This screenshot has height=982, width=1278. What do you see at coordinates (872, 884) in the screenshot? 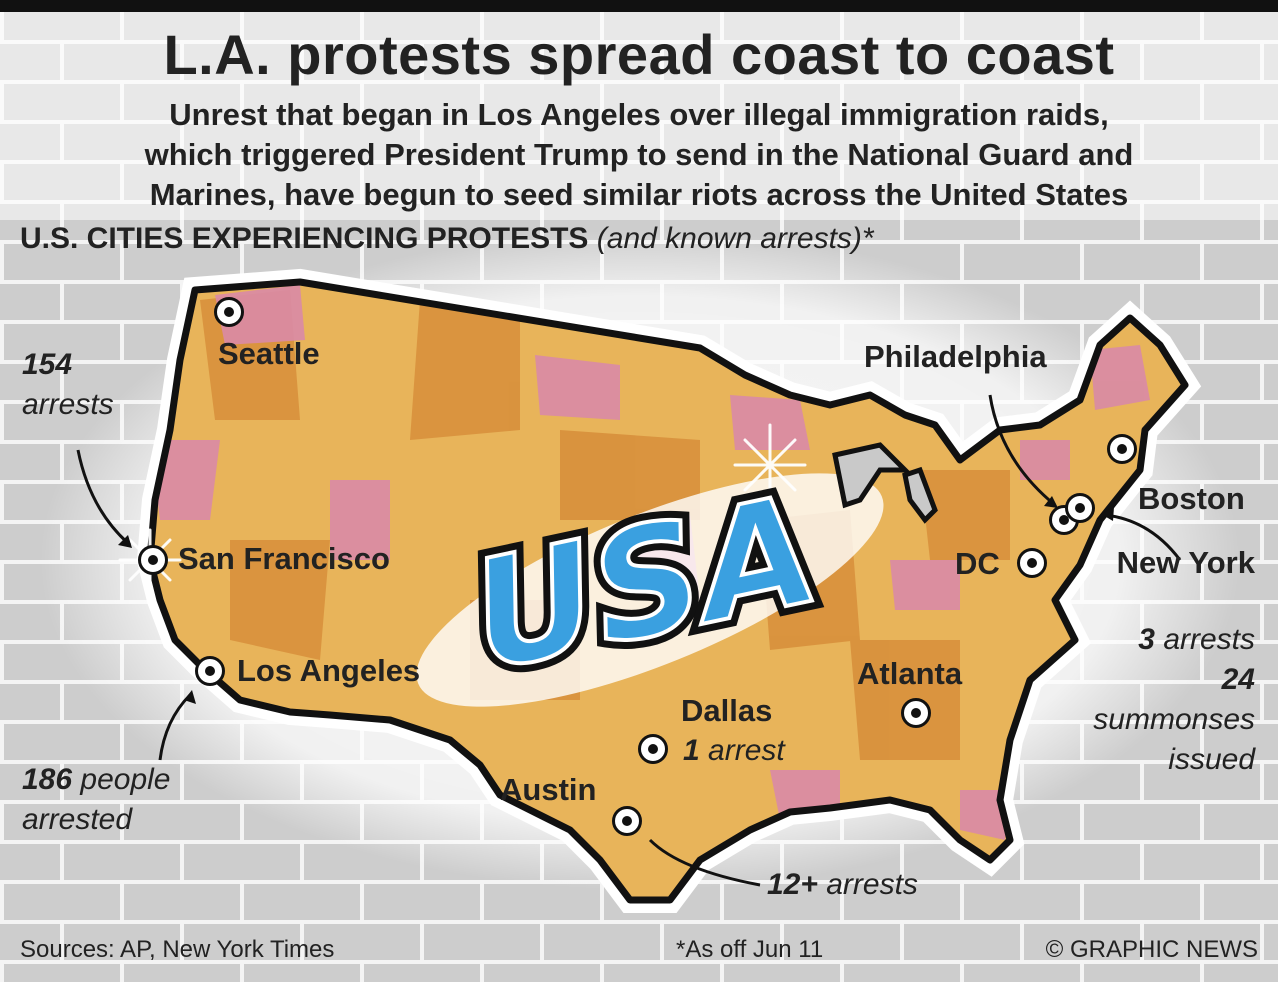
I see `austin-arrest-unit: arrests` at bounding box center [872, 884].